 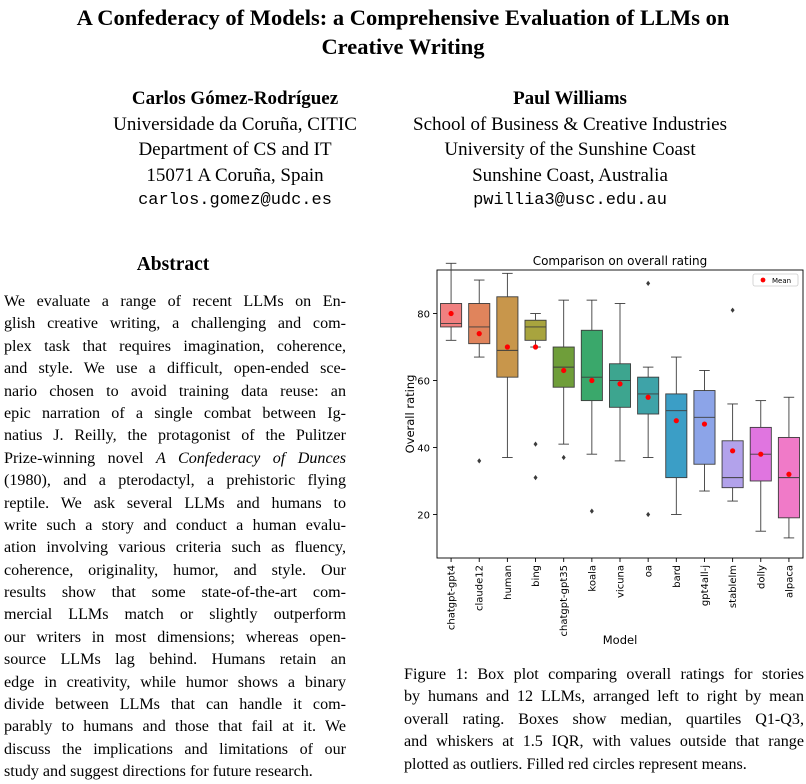 What do you see at coordinates (251, 458) in the screenshot?
I see `novel-title: A Confederacy of Dunces` at bounding box center [251, 458].